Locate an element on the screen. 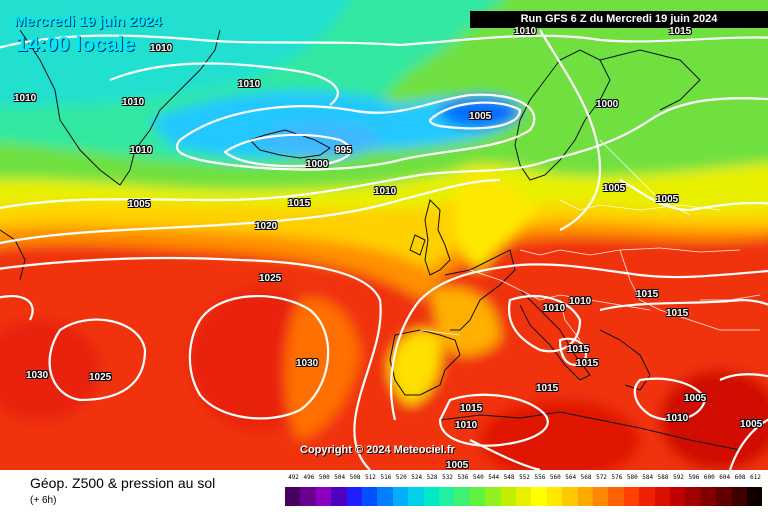  scale-value: 524 is located at coordinates (417, 477).